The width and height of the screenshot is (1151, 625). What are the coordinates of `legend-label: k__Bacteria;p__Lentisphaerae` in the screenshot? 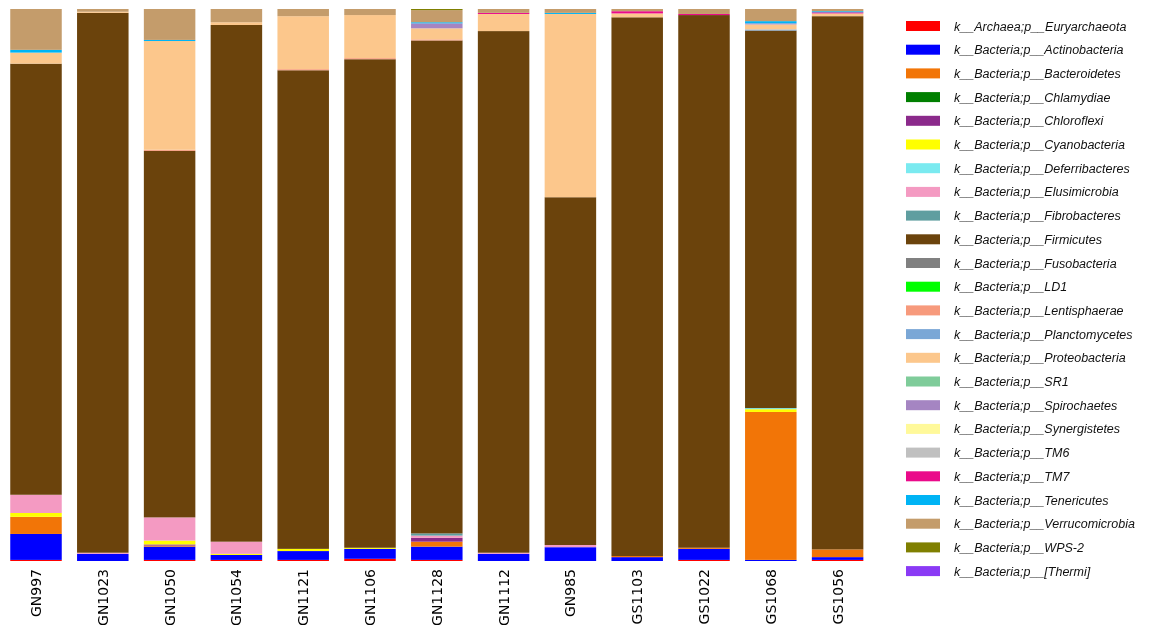 It's located at (1039, 310).